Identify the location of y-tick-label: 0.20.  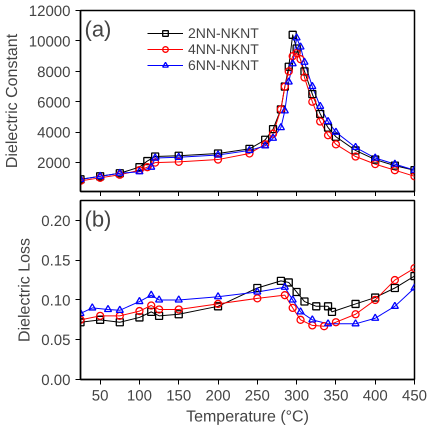
(56, 221).